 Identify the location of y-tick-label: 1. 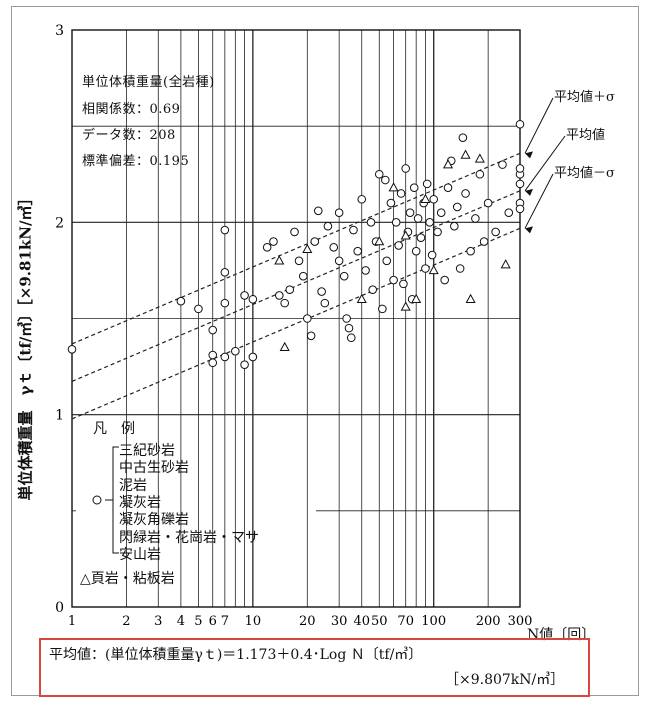
(59, 416).